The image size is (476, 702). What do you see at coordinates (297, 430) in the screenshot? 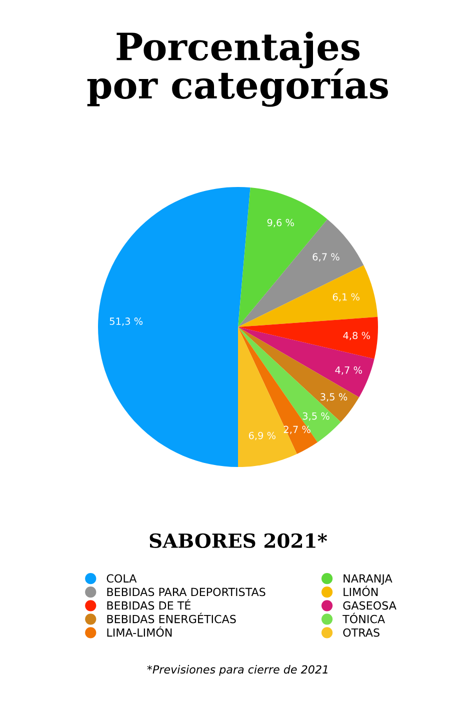
I see `data-label: 2,7 %` at bounding box center [297, 430].